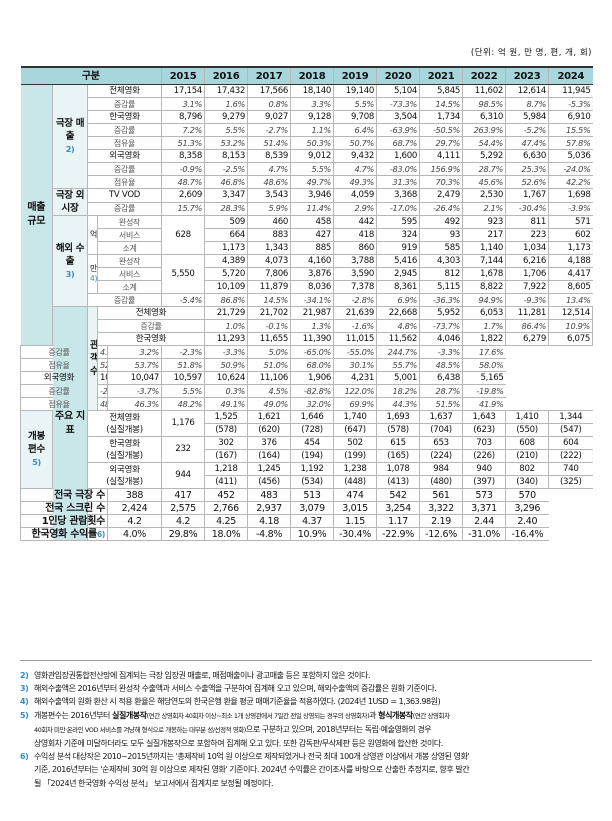 Image resolution: width=612 pixels, height=821 pixels. What do you see at coordinates (269, 75) in the screenshot?
I see `year-header: 2017` at bounding box center [269, 75].